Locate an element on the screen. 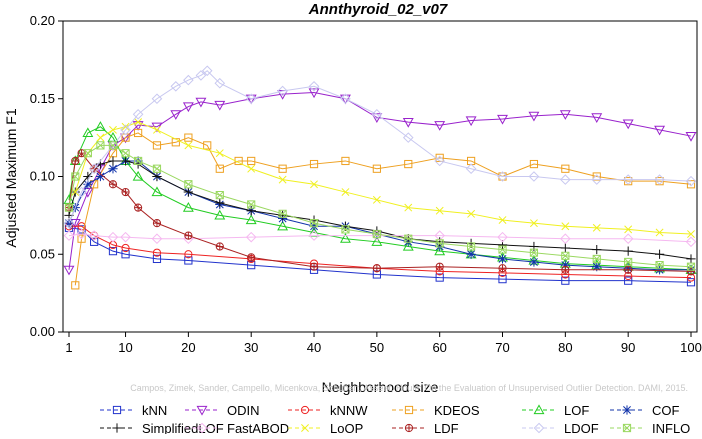 The image size is (702, 439). legend-label: LDOF is located at coordinates (581, 427).